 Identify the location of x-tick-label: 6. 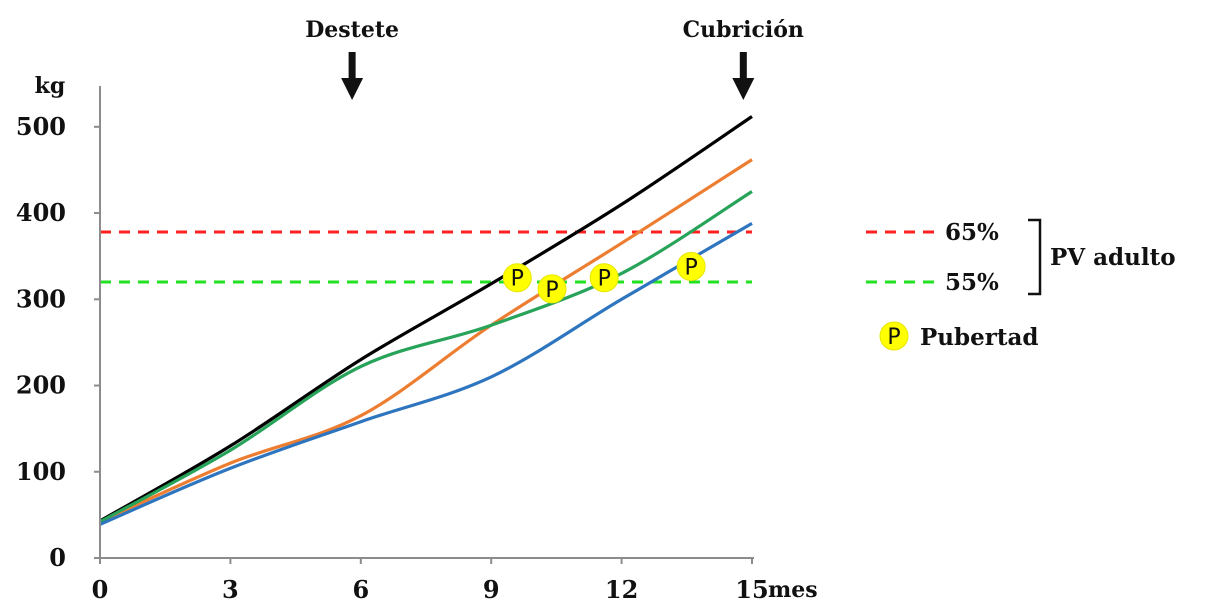
(360, 589).